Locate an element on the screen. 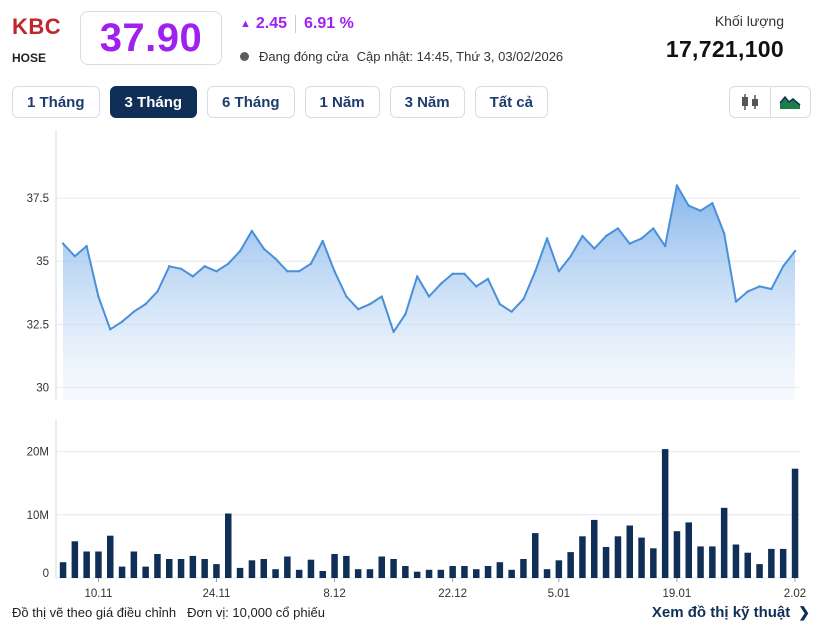 This screenshot has height=628, width=820. tab-all: Tất cả is located at coordinates (511, 102).